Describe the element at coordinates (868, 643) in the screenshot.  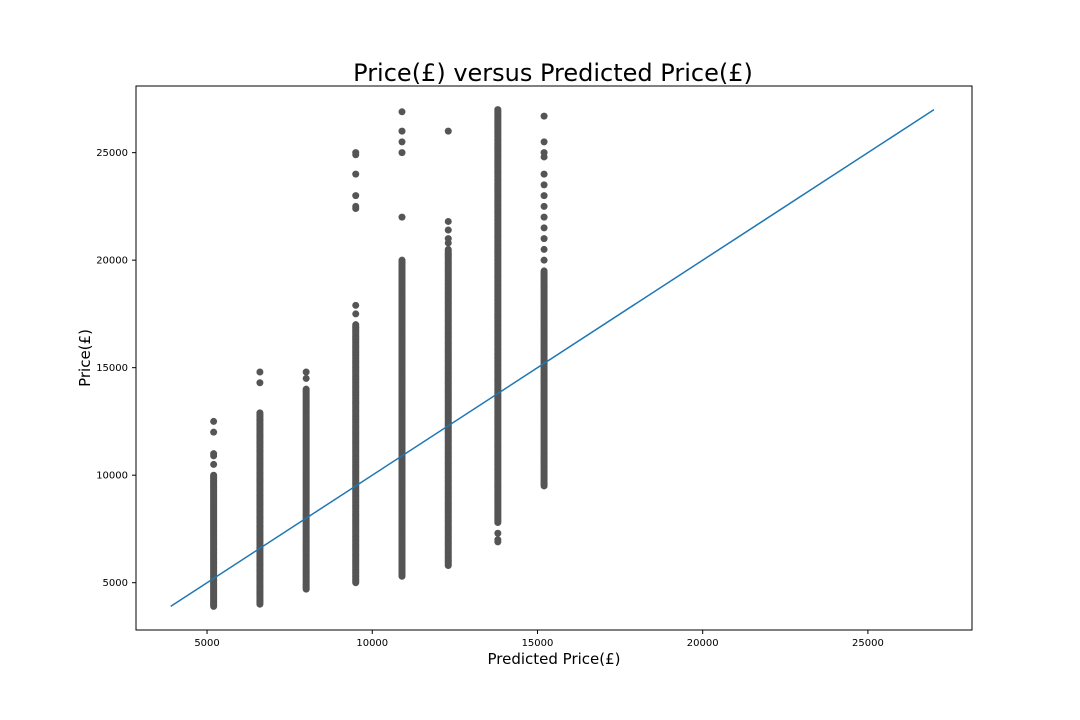
I see `x-tick-label: 25000` at that location.